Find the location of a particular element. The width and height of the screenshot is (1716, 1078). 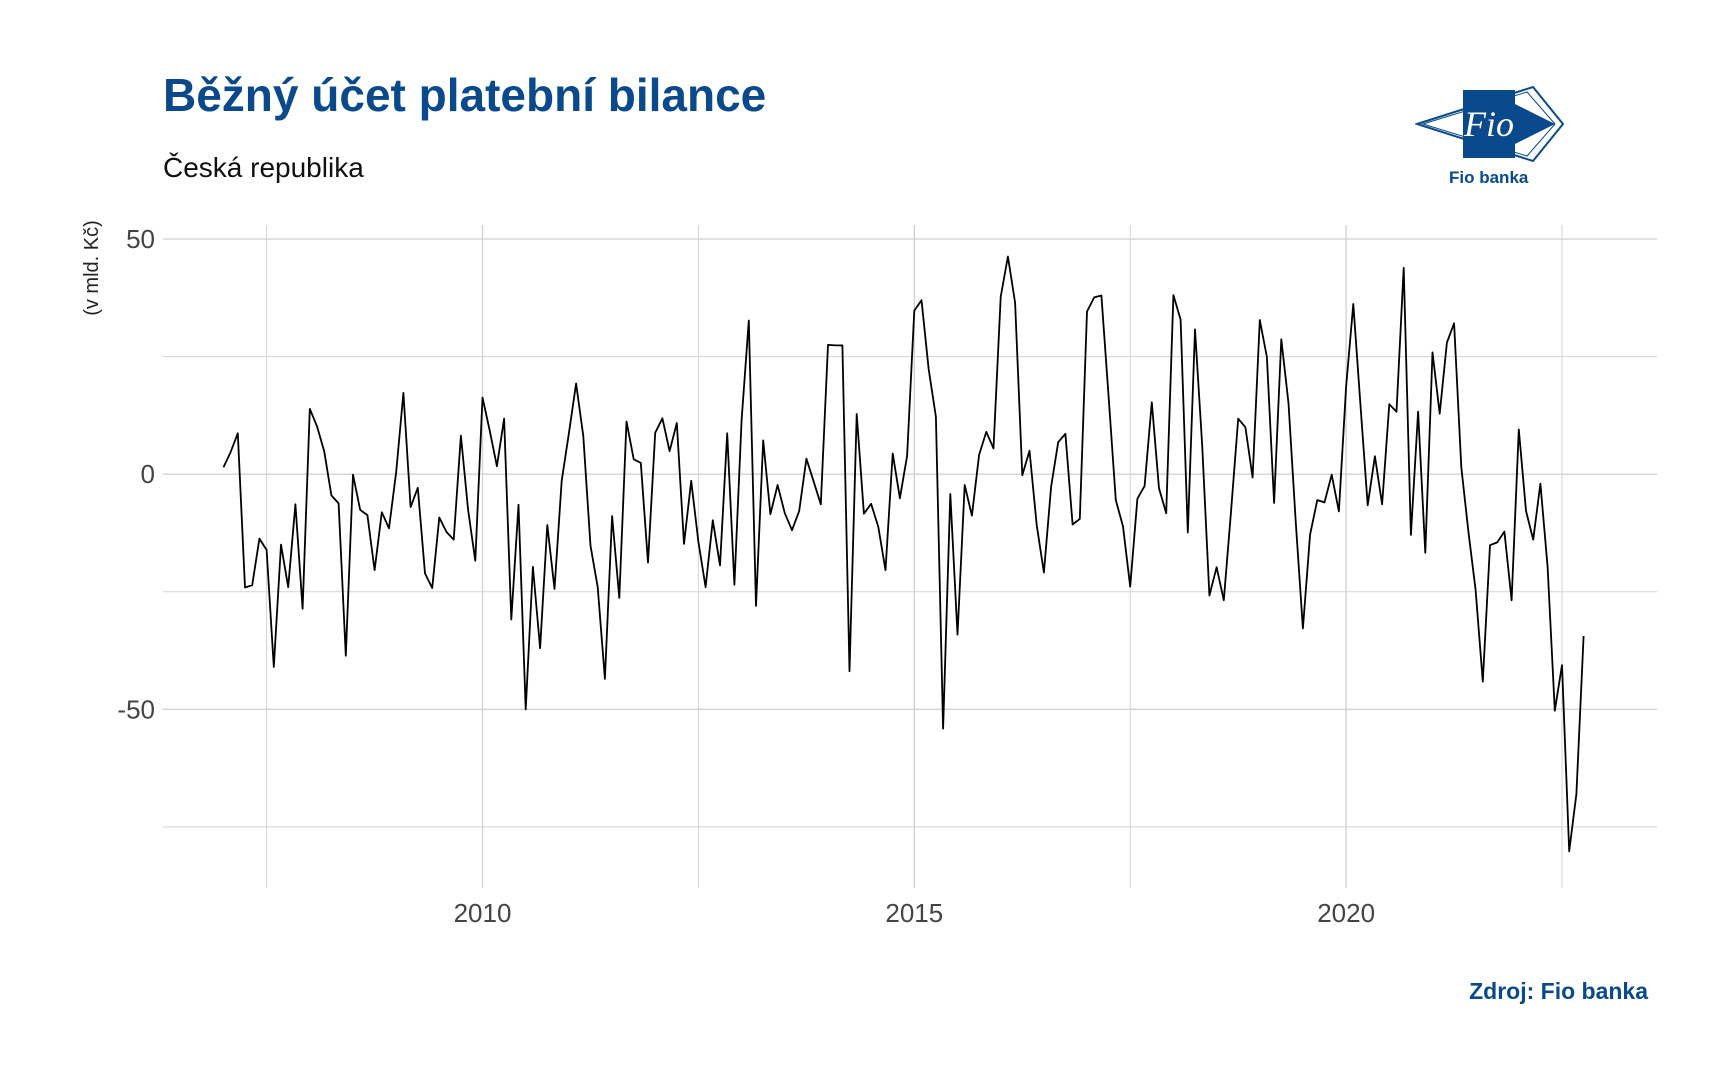

x-tick-label: 2015 is located at coordinates (914, 913).